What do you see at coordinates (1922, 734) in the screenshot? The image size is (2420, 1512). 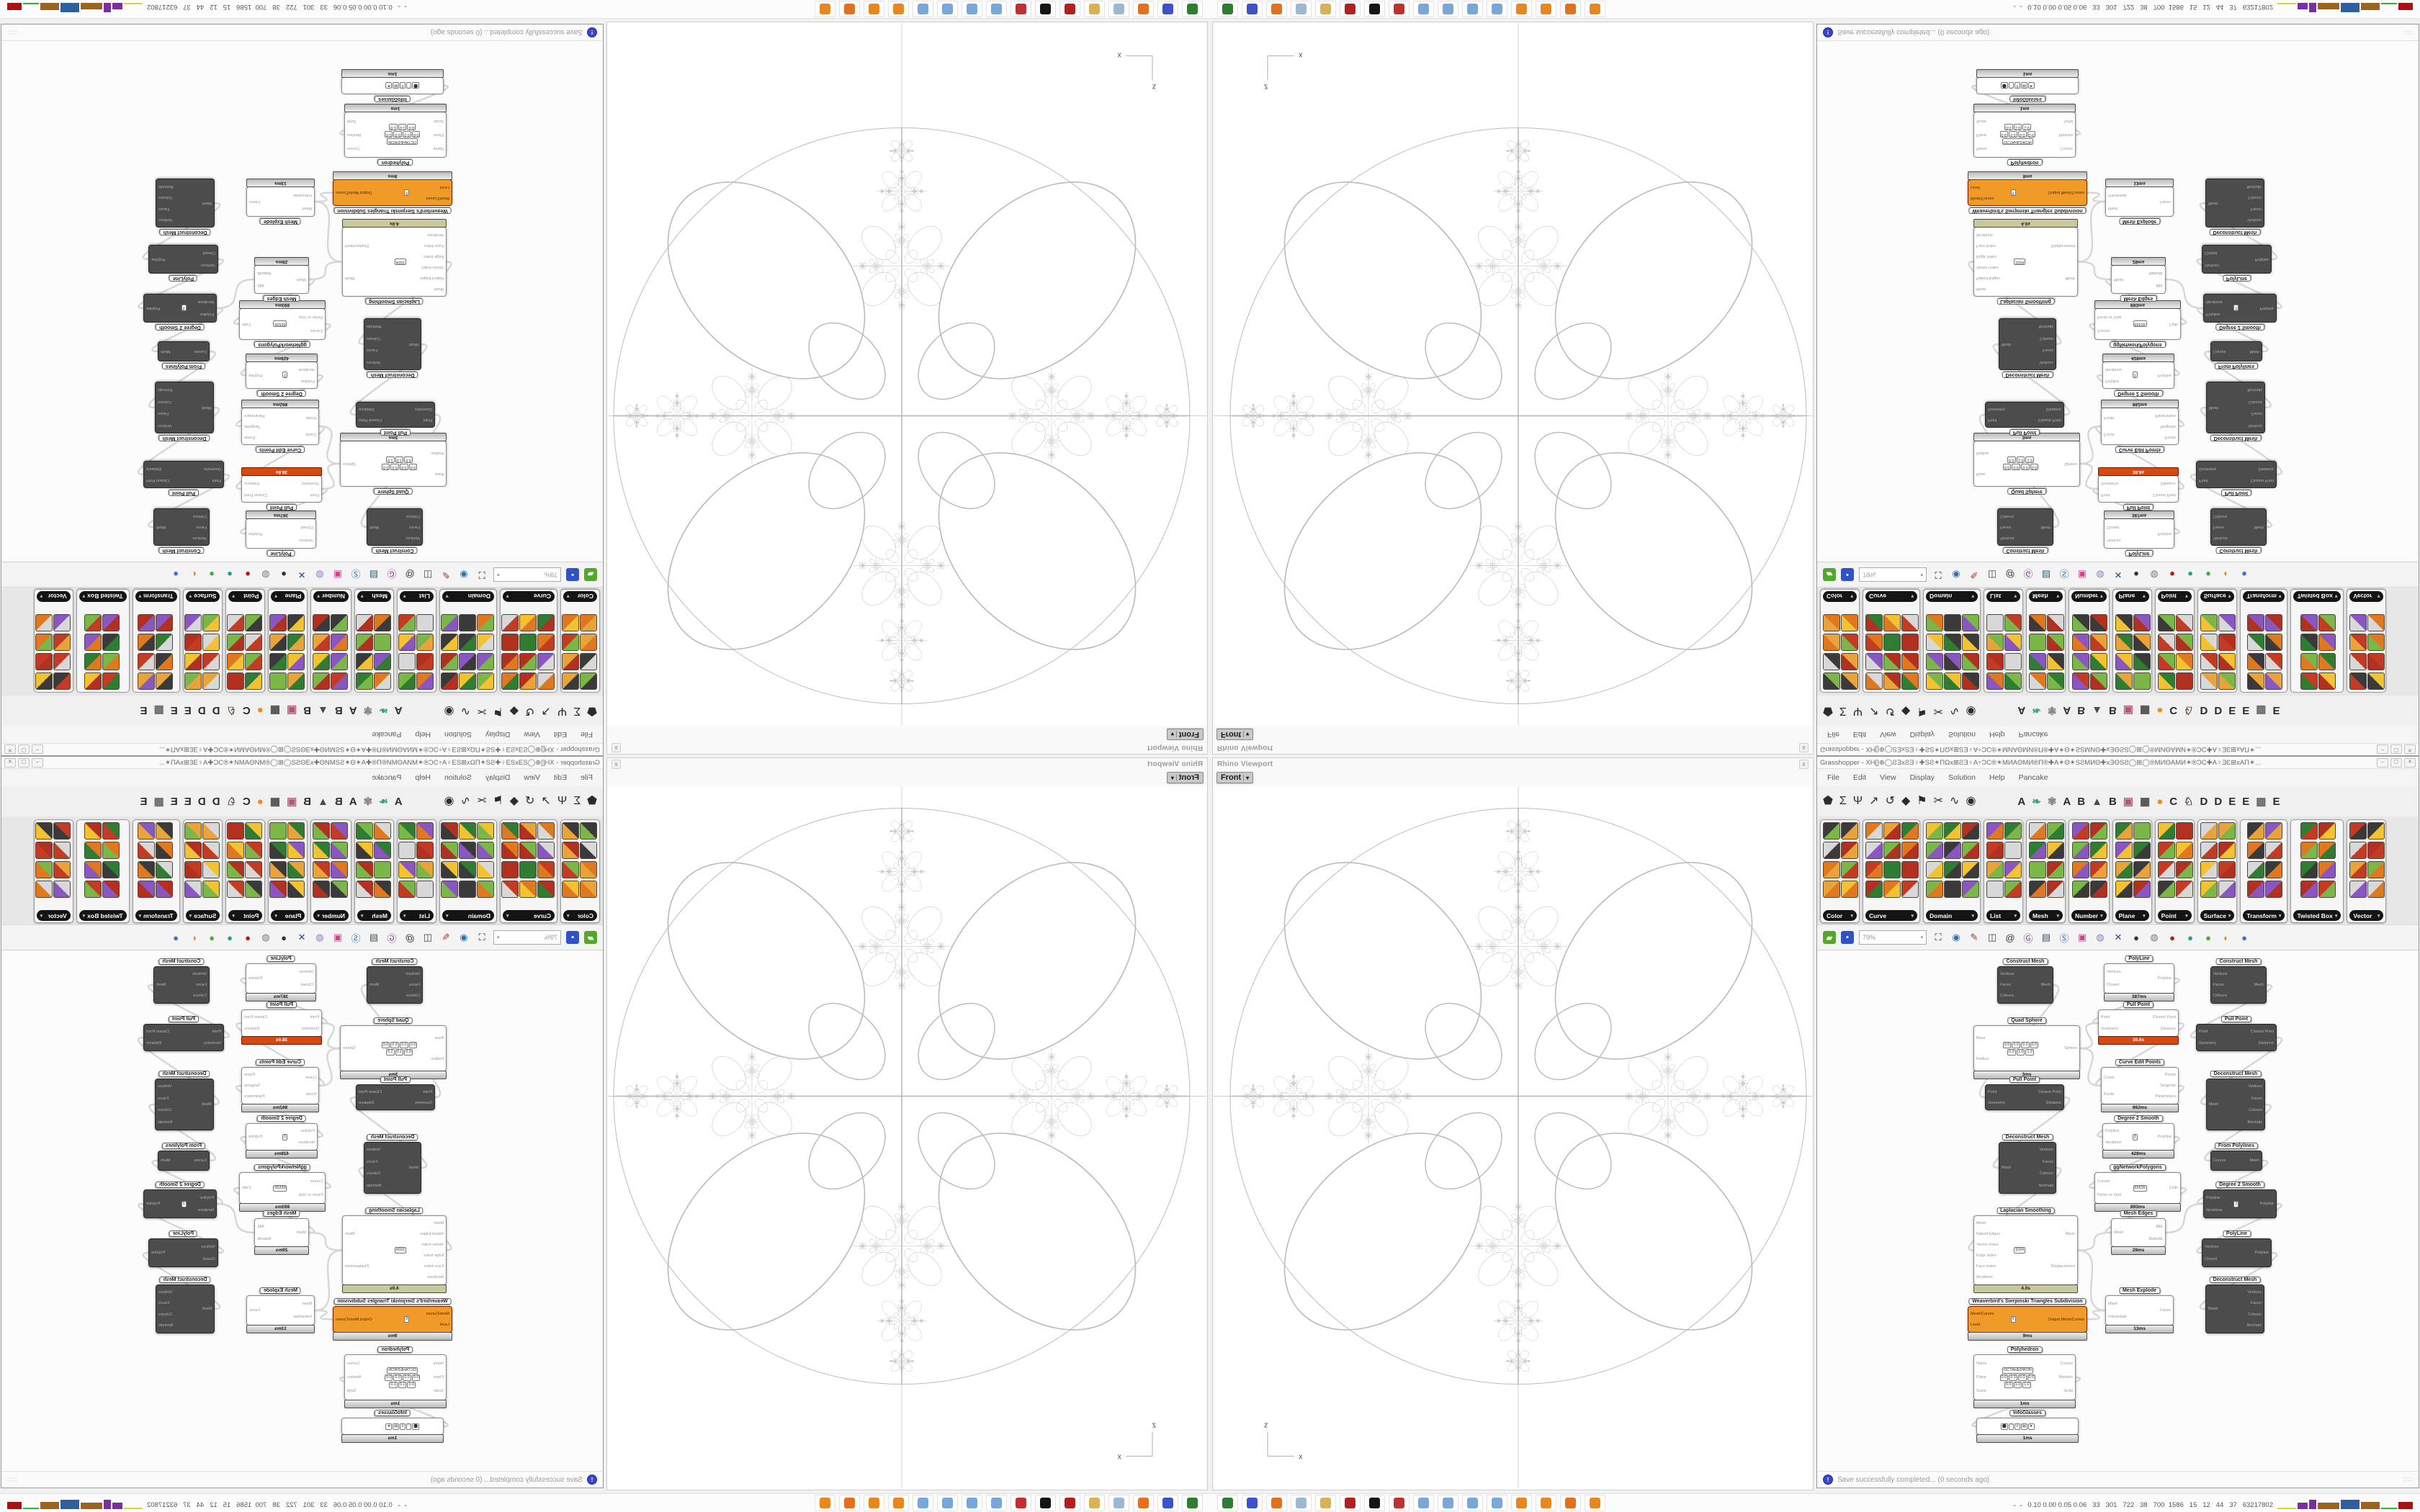 I see `menu-item-display: Display` at bounding box center [1922, 734].